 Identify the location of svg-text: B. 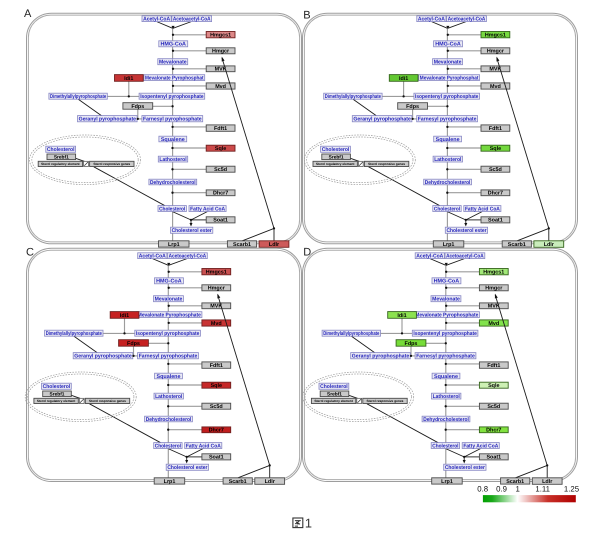
(306, 15).